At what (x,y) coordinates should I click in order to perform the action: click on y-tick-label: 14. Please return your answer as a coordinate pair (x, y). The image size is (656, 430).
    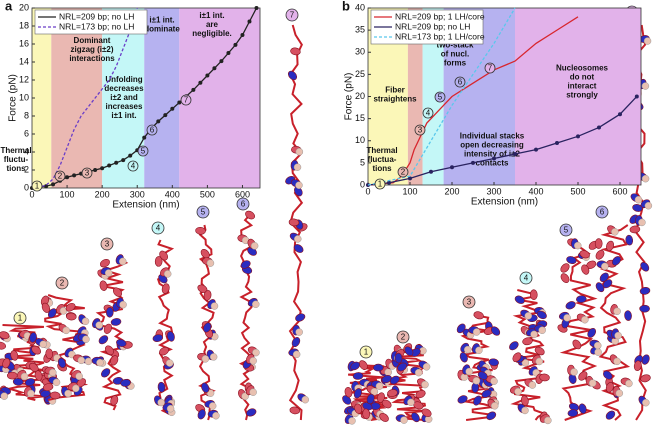
    Looking at the image, I should click on (24, 61).